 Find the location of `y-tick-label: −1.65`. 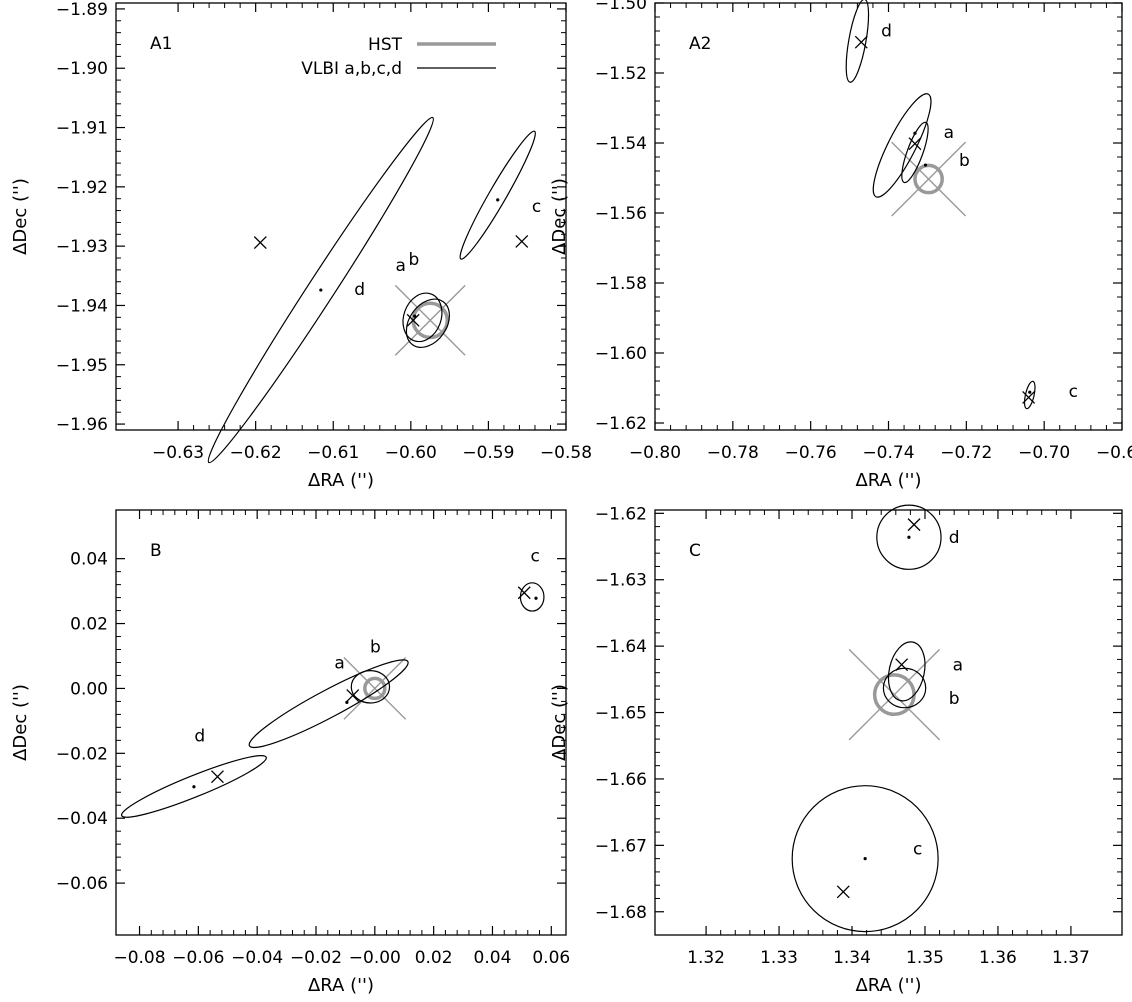

y-tick-label: −1.65 is located at coordinates (621, 714).